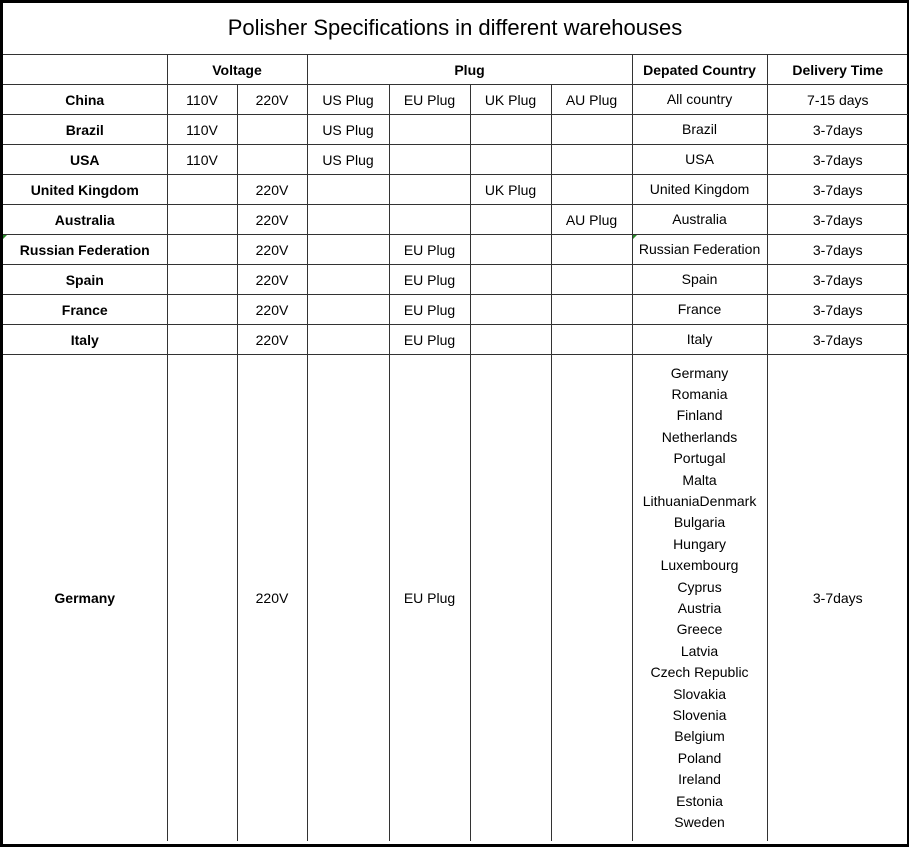  What do you see at coordinates (699, 779) in the screenshot?
I see `departed-country-item: Ireland` at bounding box center [699, 779].